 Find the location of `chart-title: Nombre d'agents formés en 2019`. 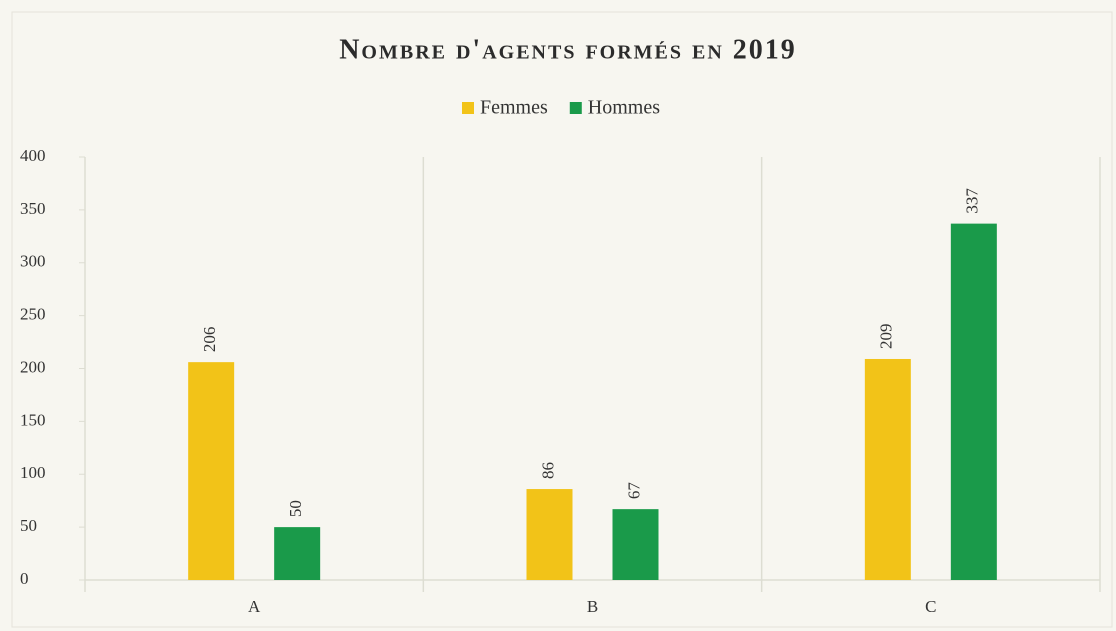

chart-title: Nombre d'agents formés en 2019 is located at coordinates (568, 49).